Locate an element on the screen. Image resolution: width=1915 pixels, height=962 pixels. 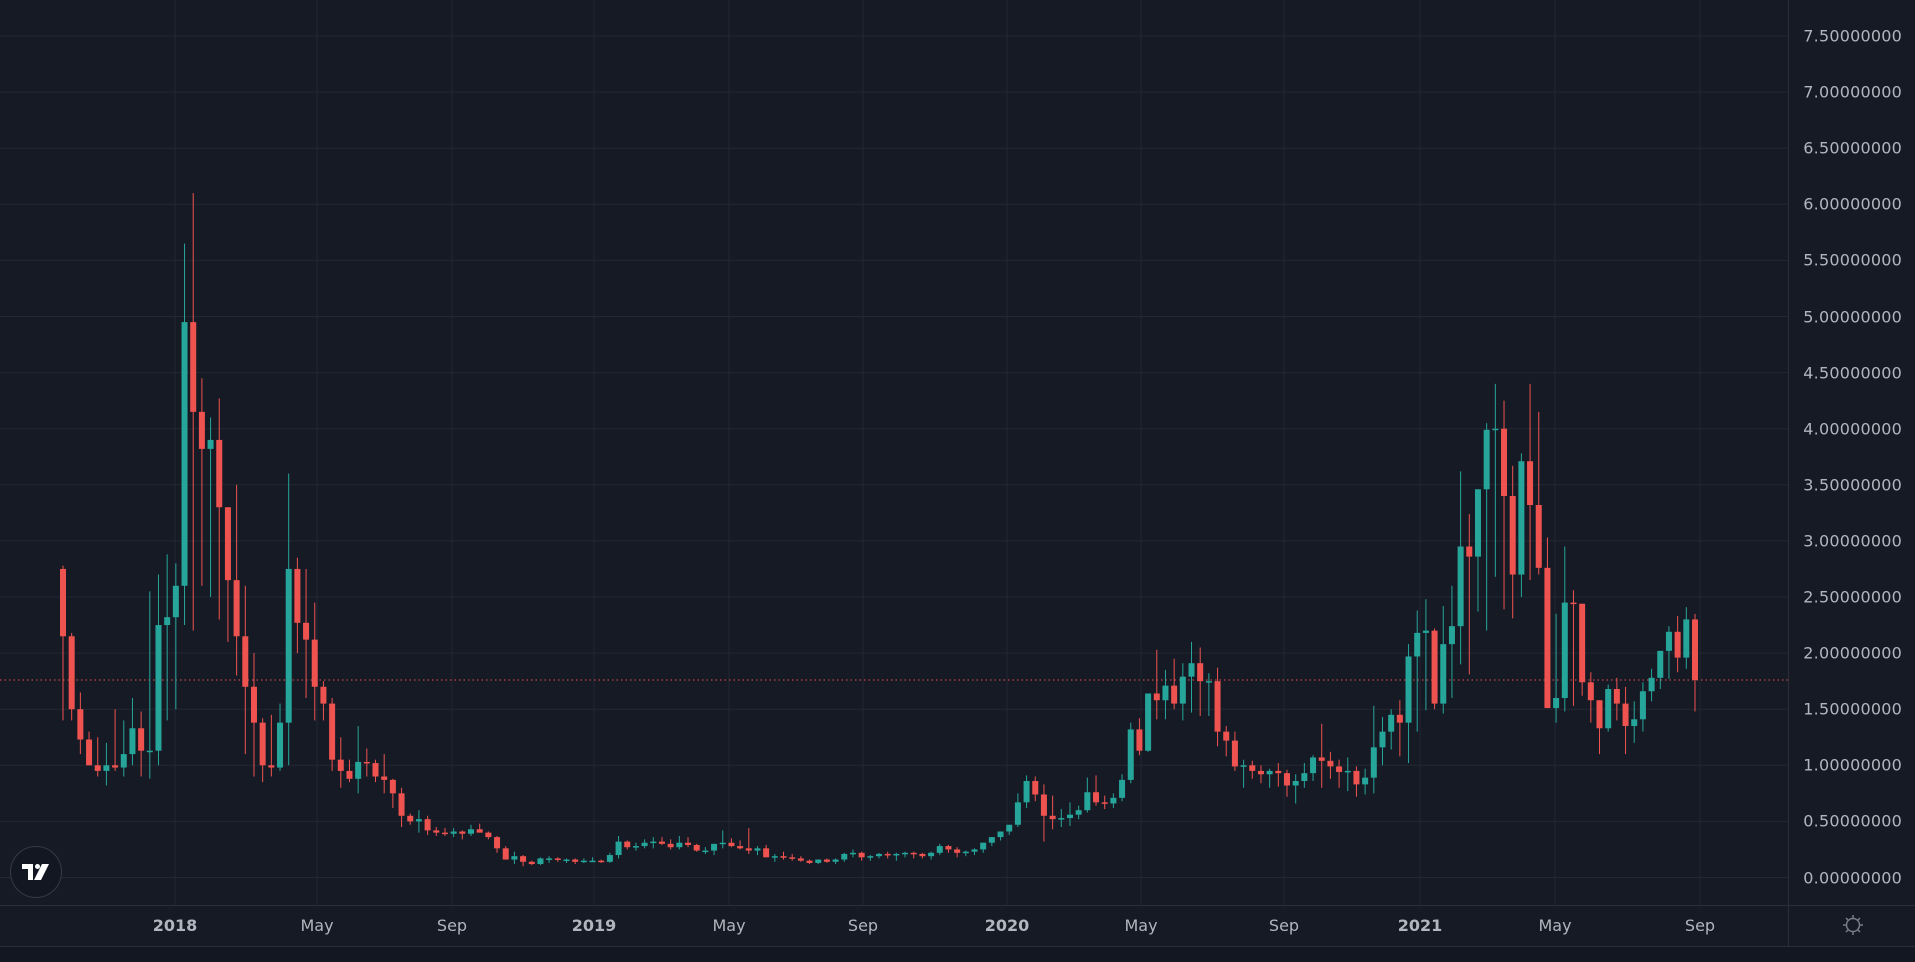
price-tick-label: 5.00000000 is located at coordinates (1852, 316).